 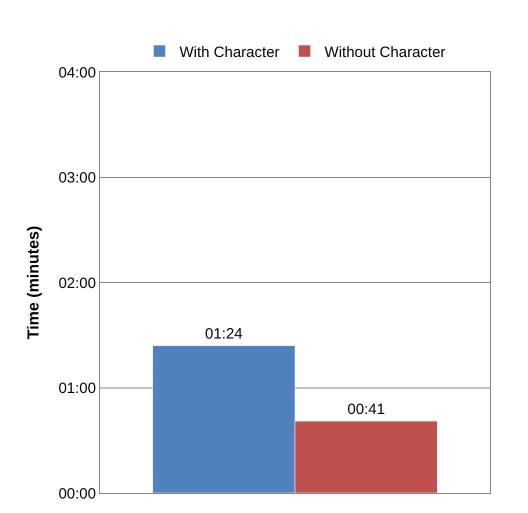 What do you see at coordinates (33, 283) in the screenshot?
I see `y-axis-title: Time (minutes)` at bounding box center [33, 283].